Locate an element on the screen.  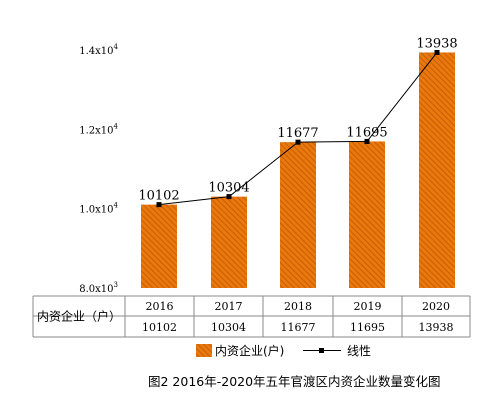
line-point-2018 is located at coordinates (298, 142).